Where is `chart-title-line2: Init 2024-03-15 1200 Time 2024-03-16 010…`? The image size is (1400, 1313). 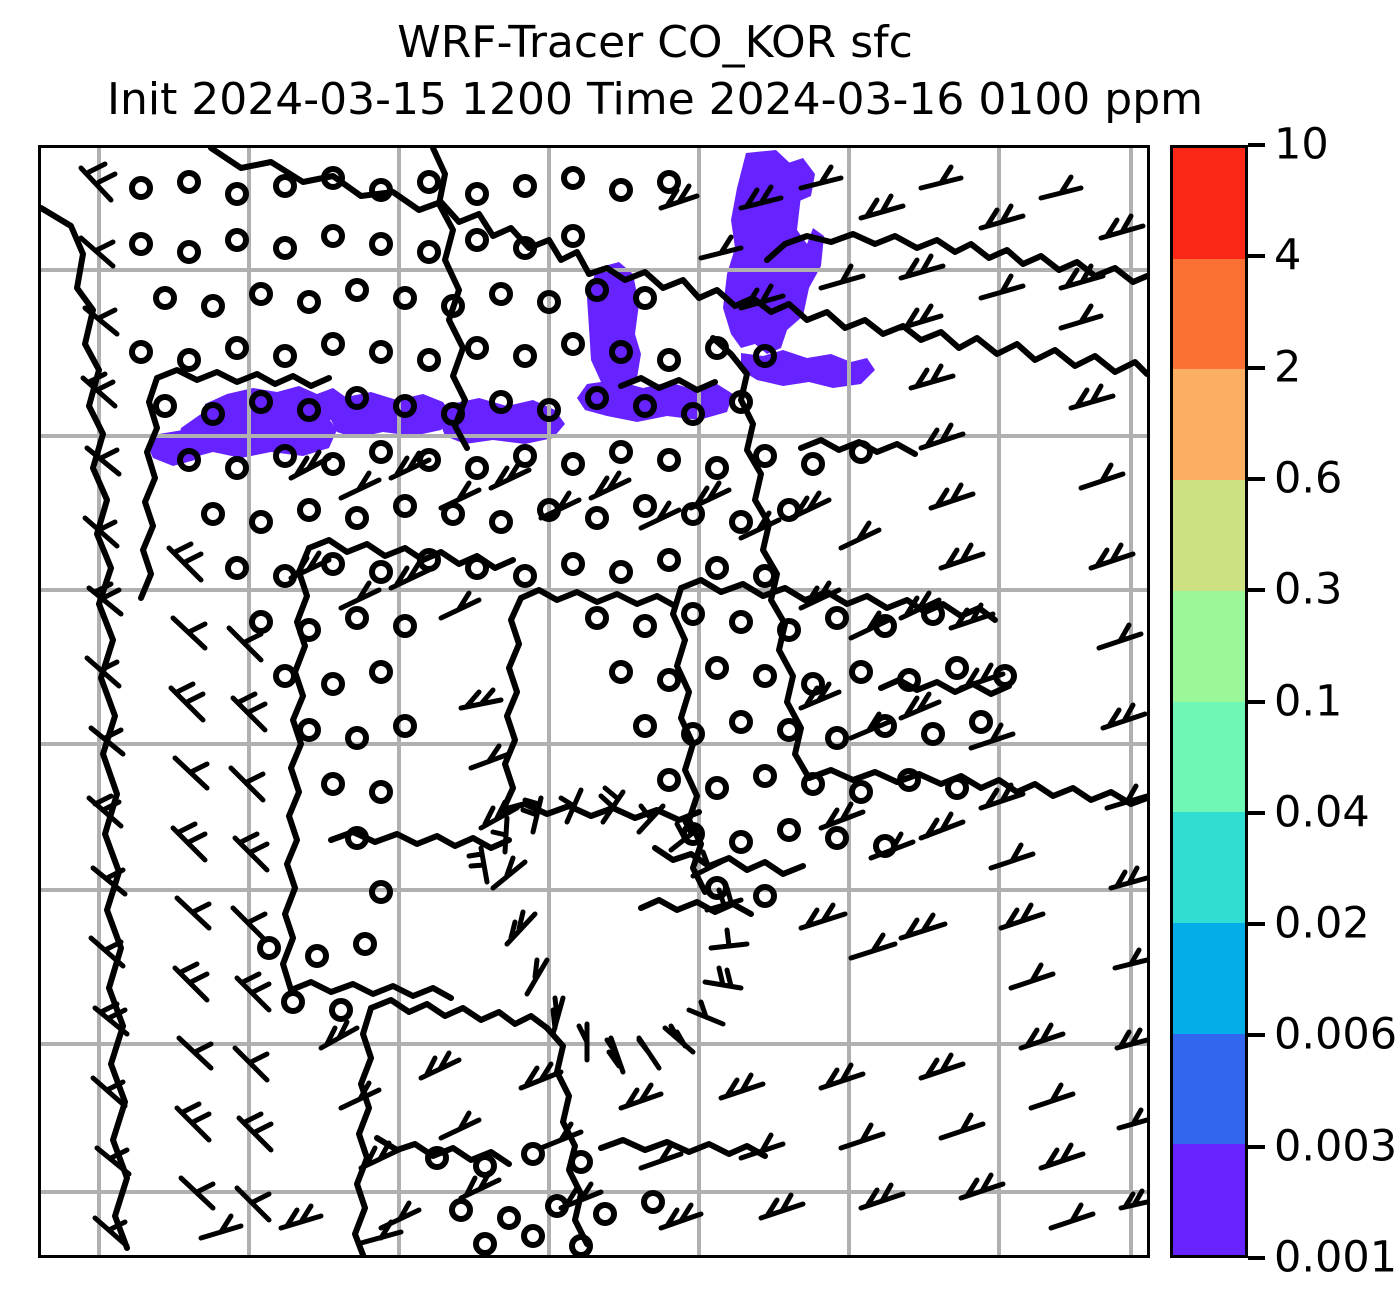
chart-title-line2: Init 2024-03-15 1200 Time 2024-03-16 010… is located at coordinates (655, 99).